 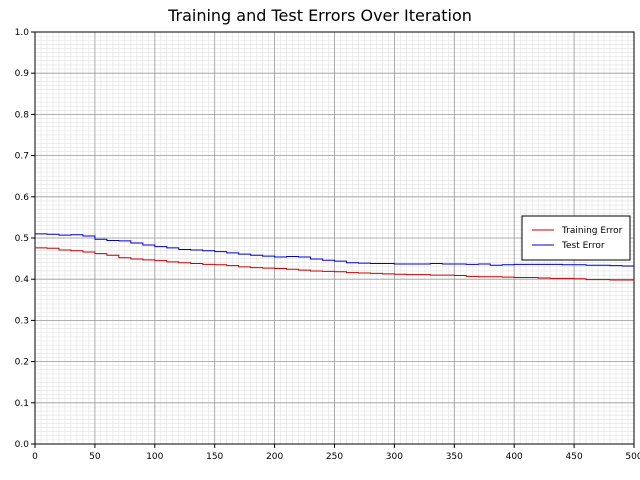 What do you see at coordinates (514, 457) in the screenshot?
I see `x-tick-label: 400` at bounding box center [514, 457].